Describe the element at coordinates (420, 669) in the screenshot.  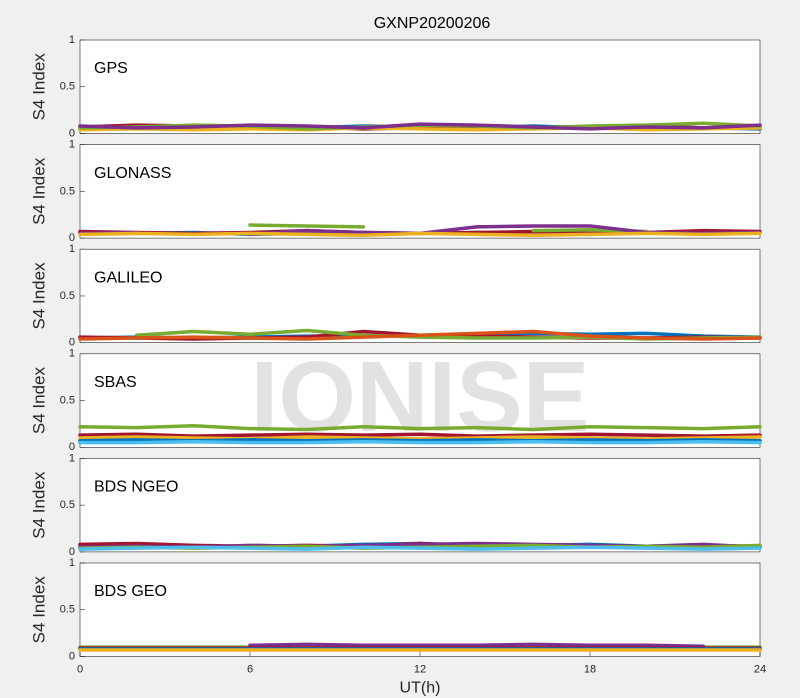
I see `x-tick-label: 12` at that location.